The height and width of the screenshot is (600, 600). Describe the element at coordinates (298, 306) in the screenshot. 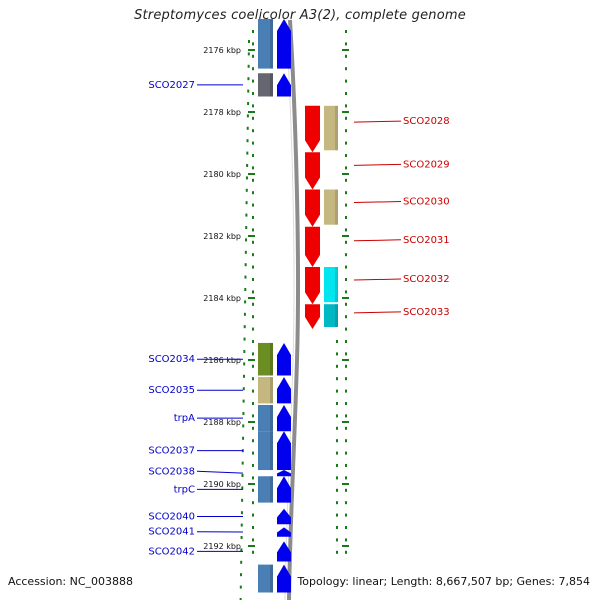

I see `gene-features` at that location.